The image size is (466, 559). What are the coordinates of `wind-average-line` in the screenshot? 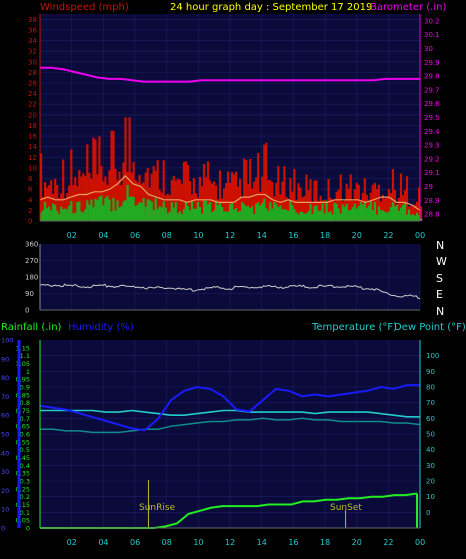 It's located at (230, 193).